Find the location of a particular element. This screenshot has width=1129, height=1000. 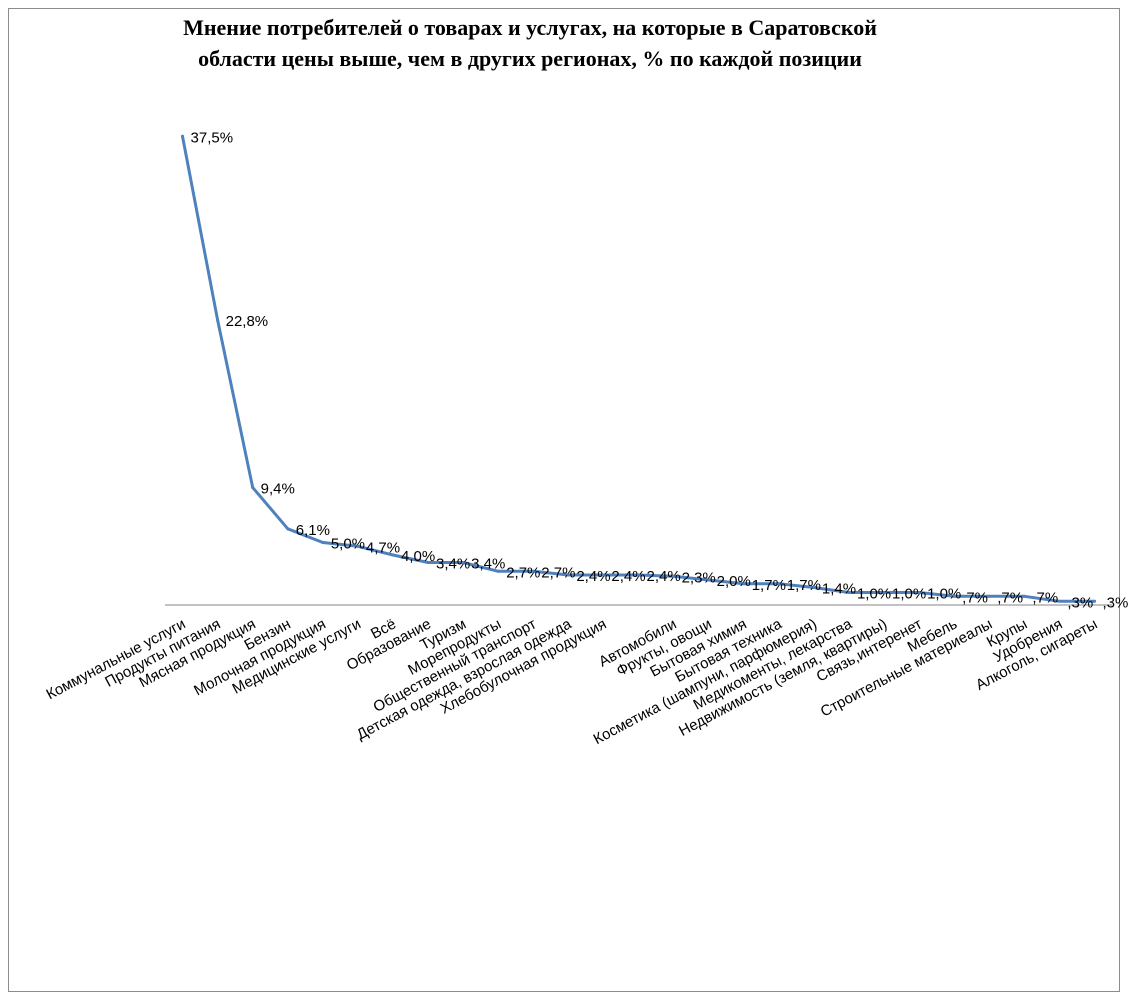

data-label: 2,0% is located at coordinates (734, 581).